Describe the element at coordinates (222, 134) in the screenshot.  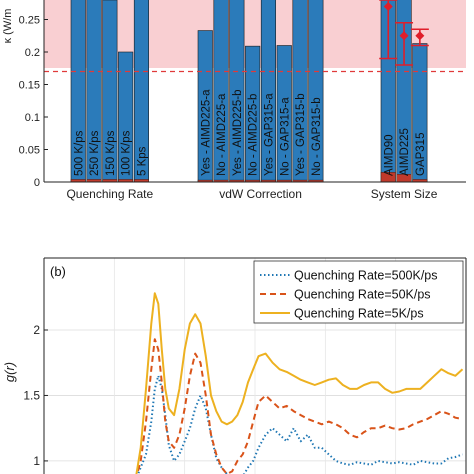
I see `bar-label: No - AIMD225-a` at that location.